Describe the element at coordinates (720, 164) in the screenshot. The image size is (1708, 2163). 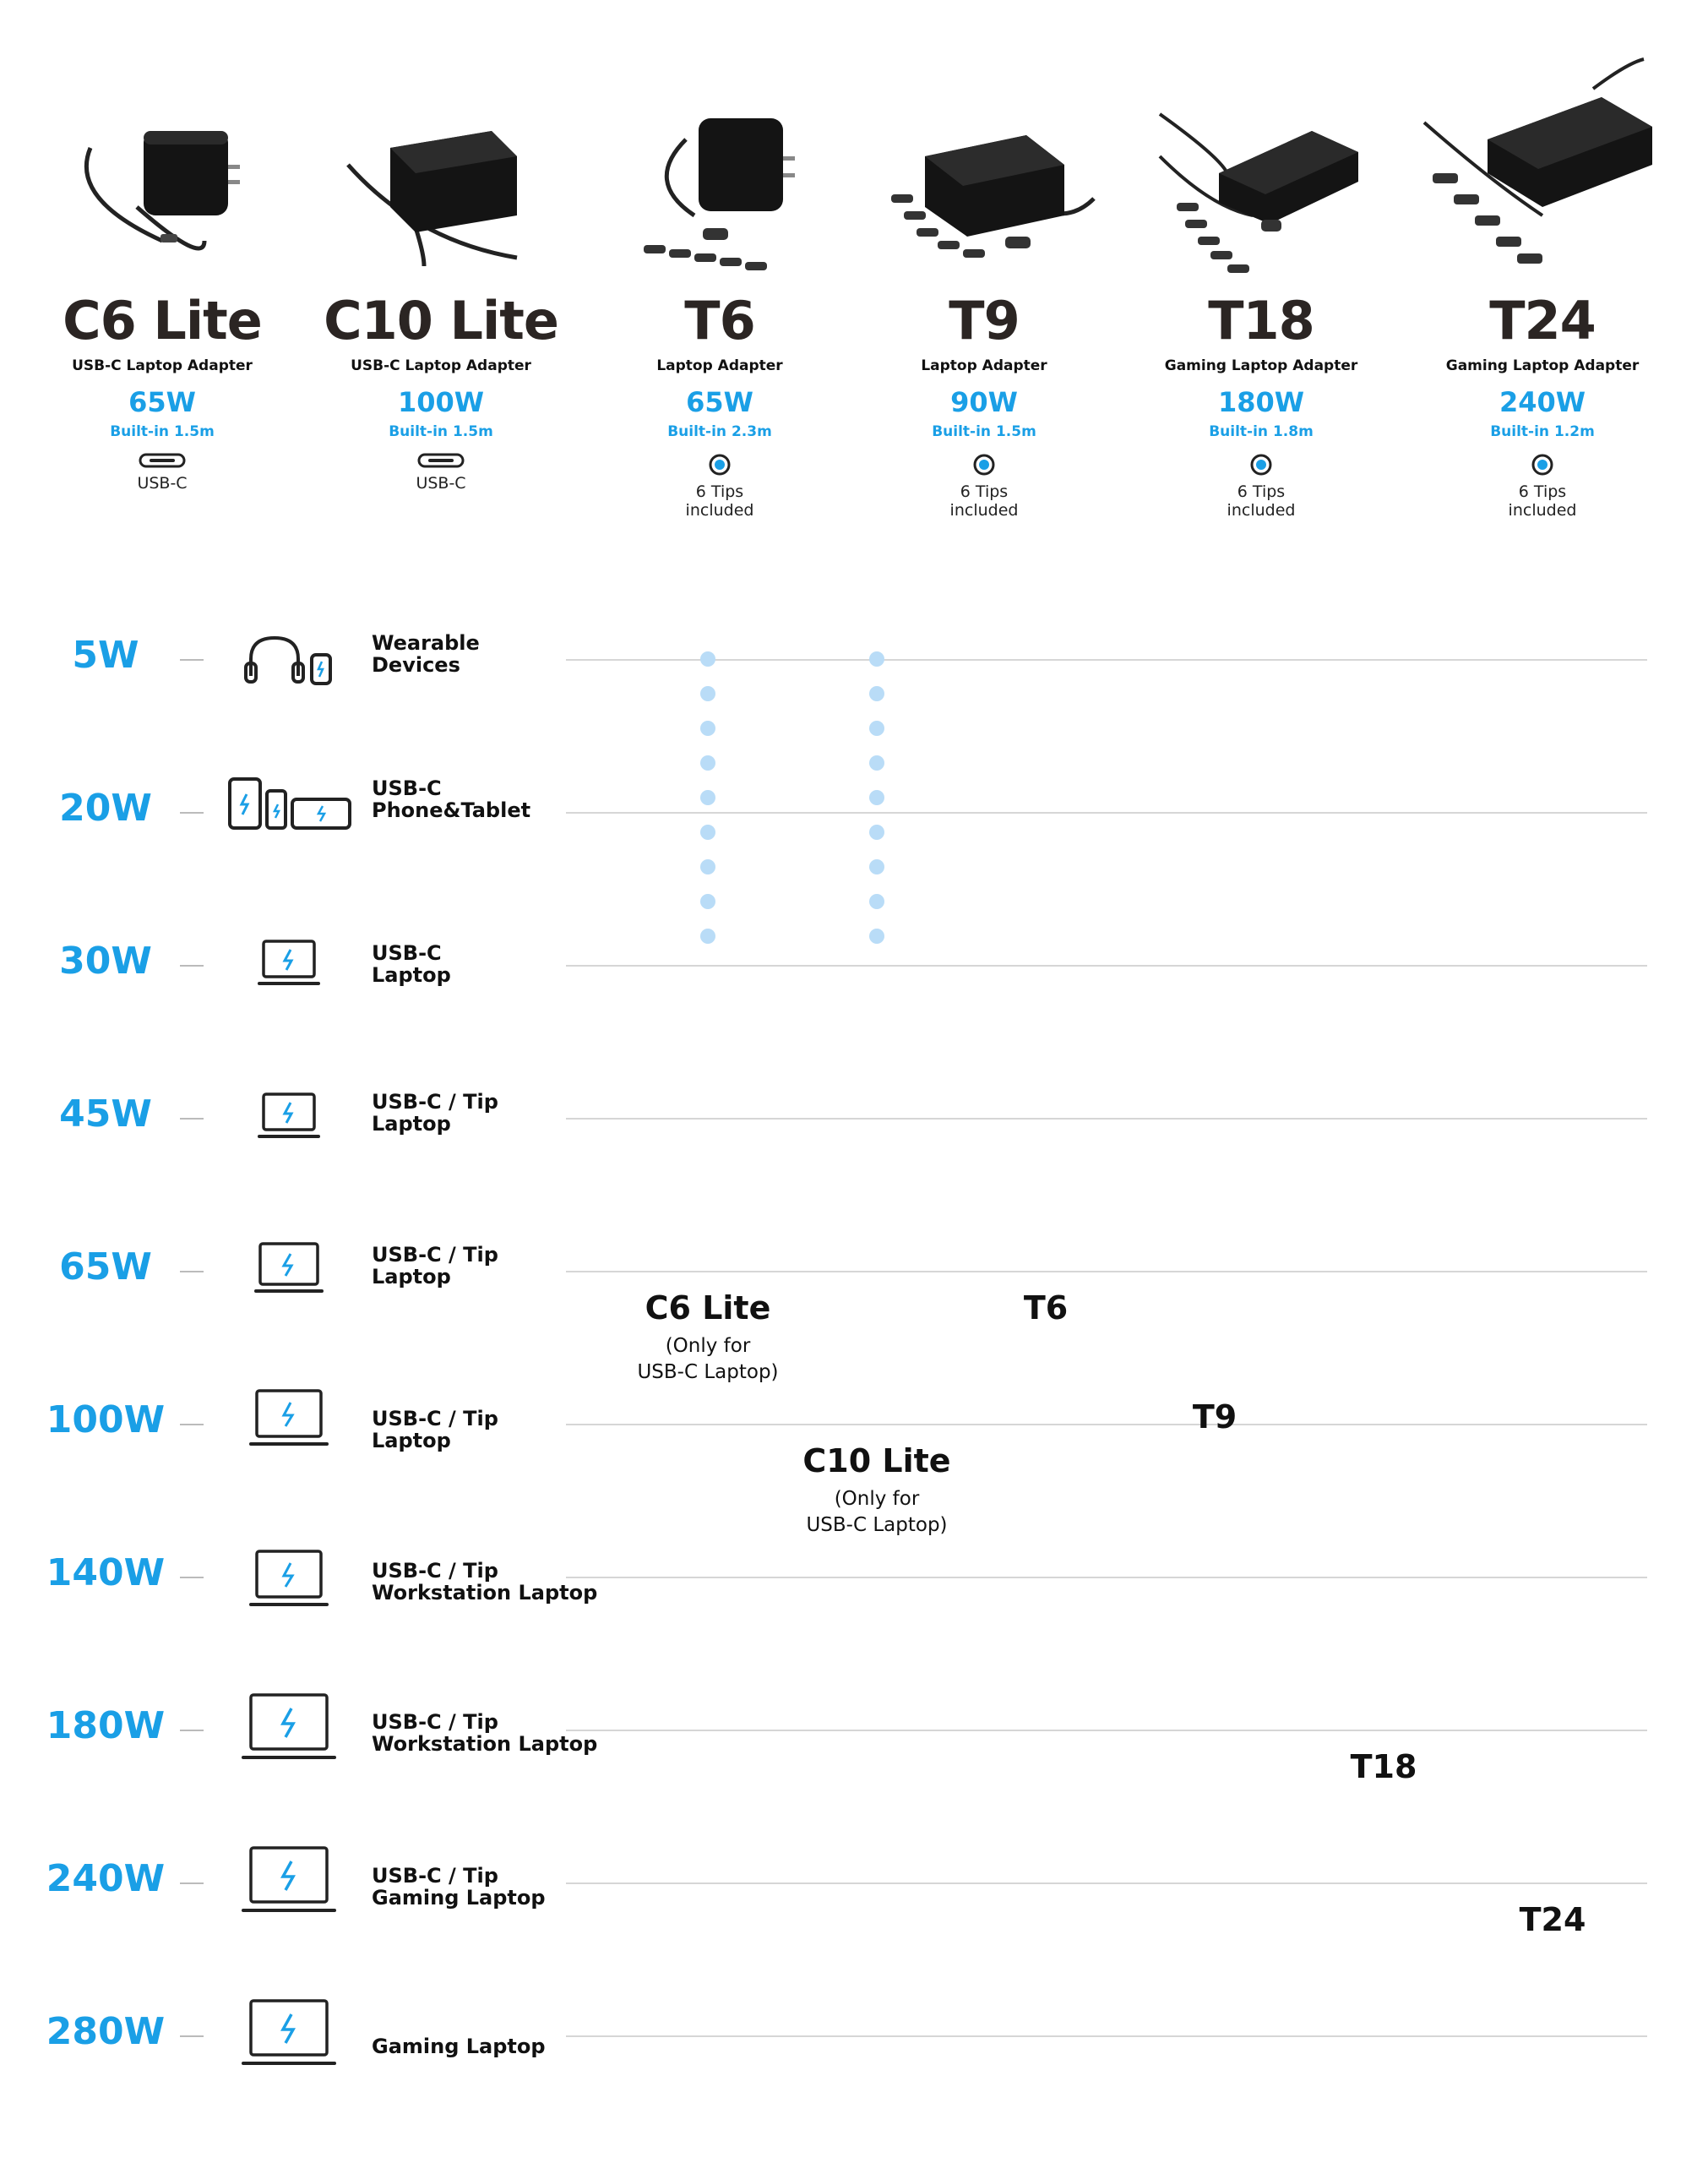
I see `t6-adapter-photo` at that location.